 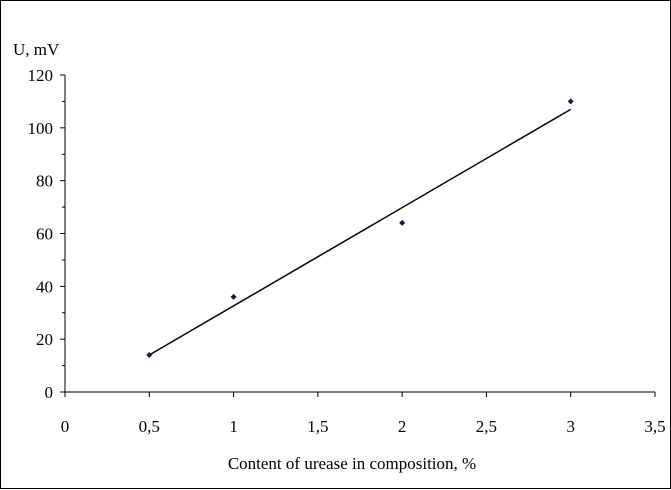 What do you see at coordinates (352, 463) in the screenshot?
I see `x-axis-label: Content of urease in composition, %` at bounding box center [352, 463].